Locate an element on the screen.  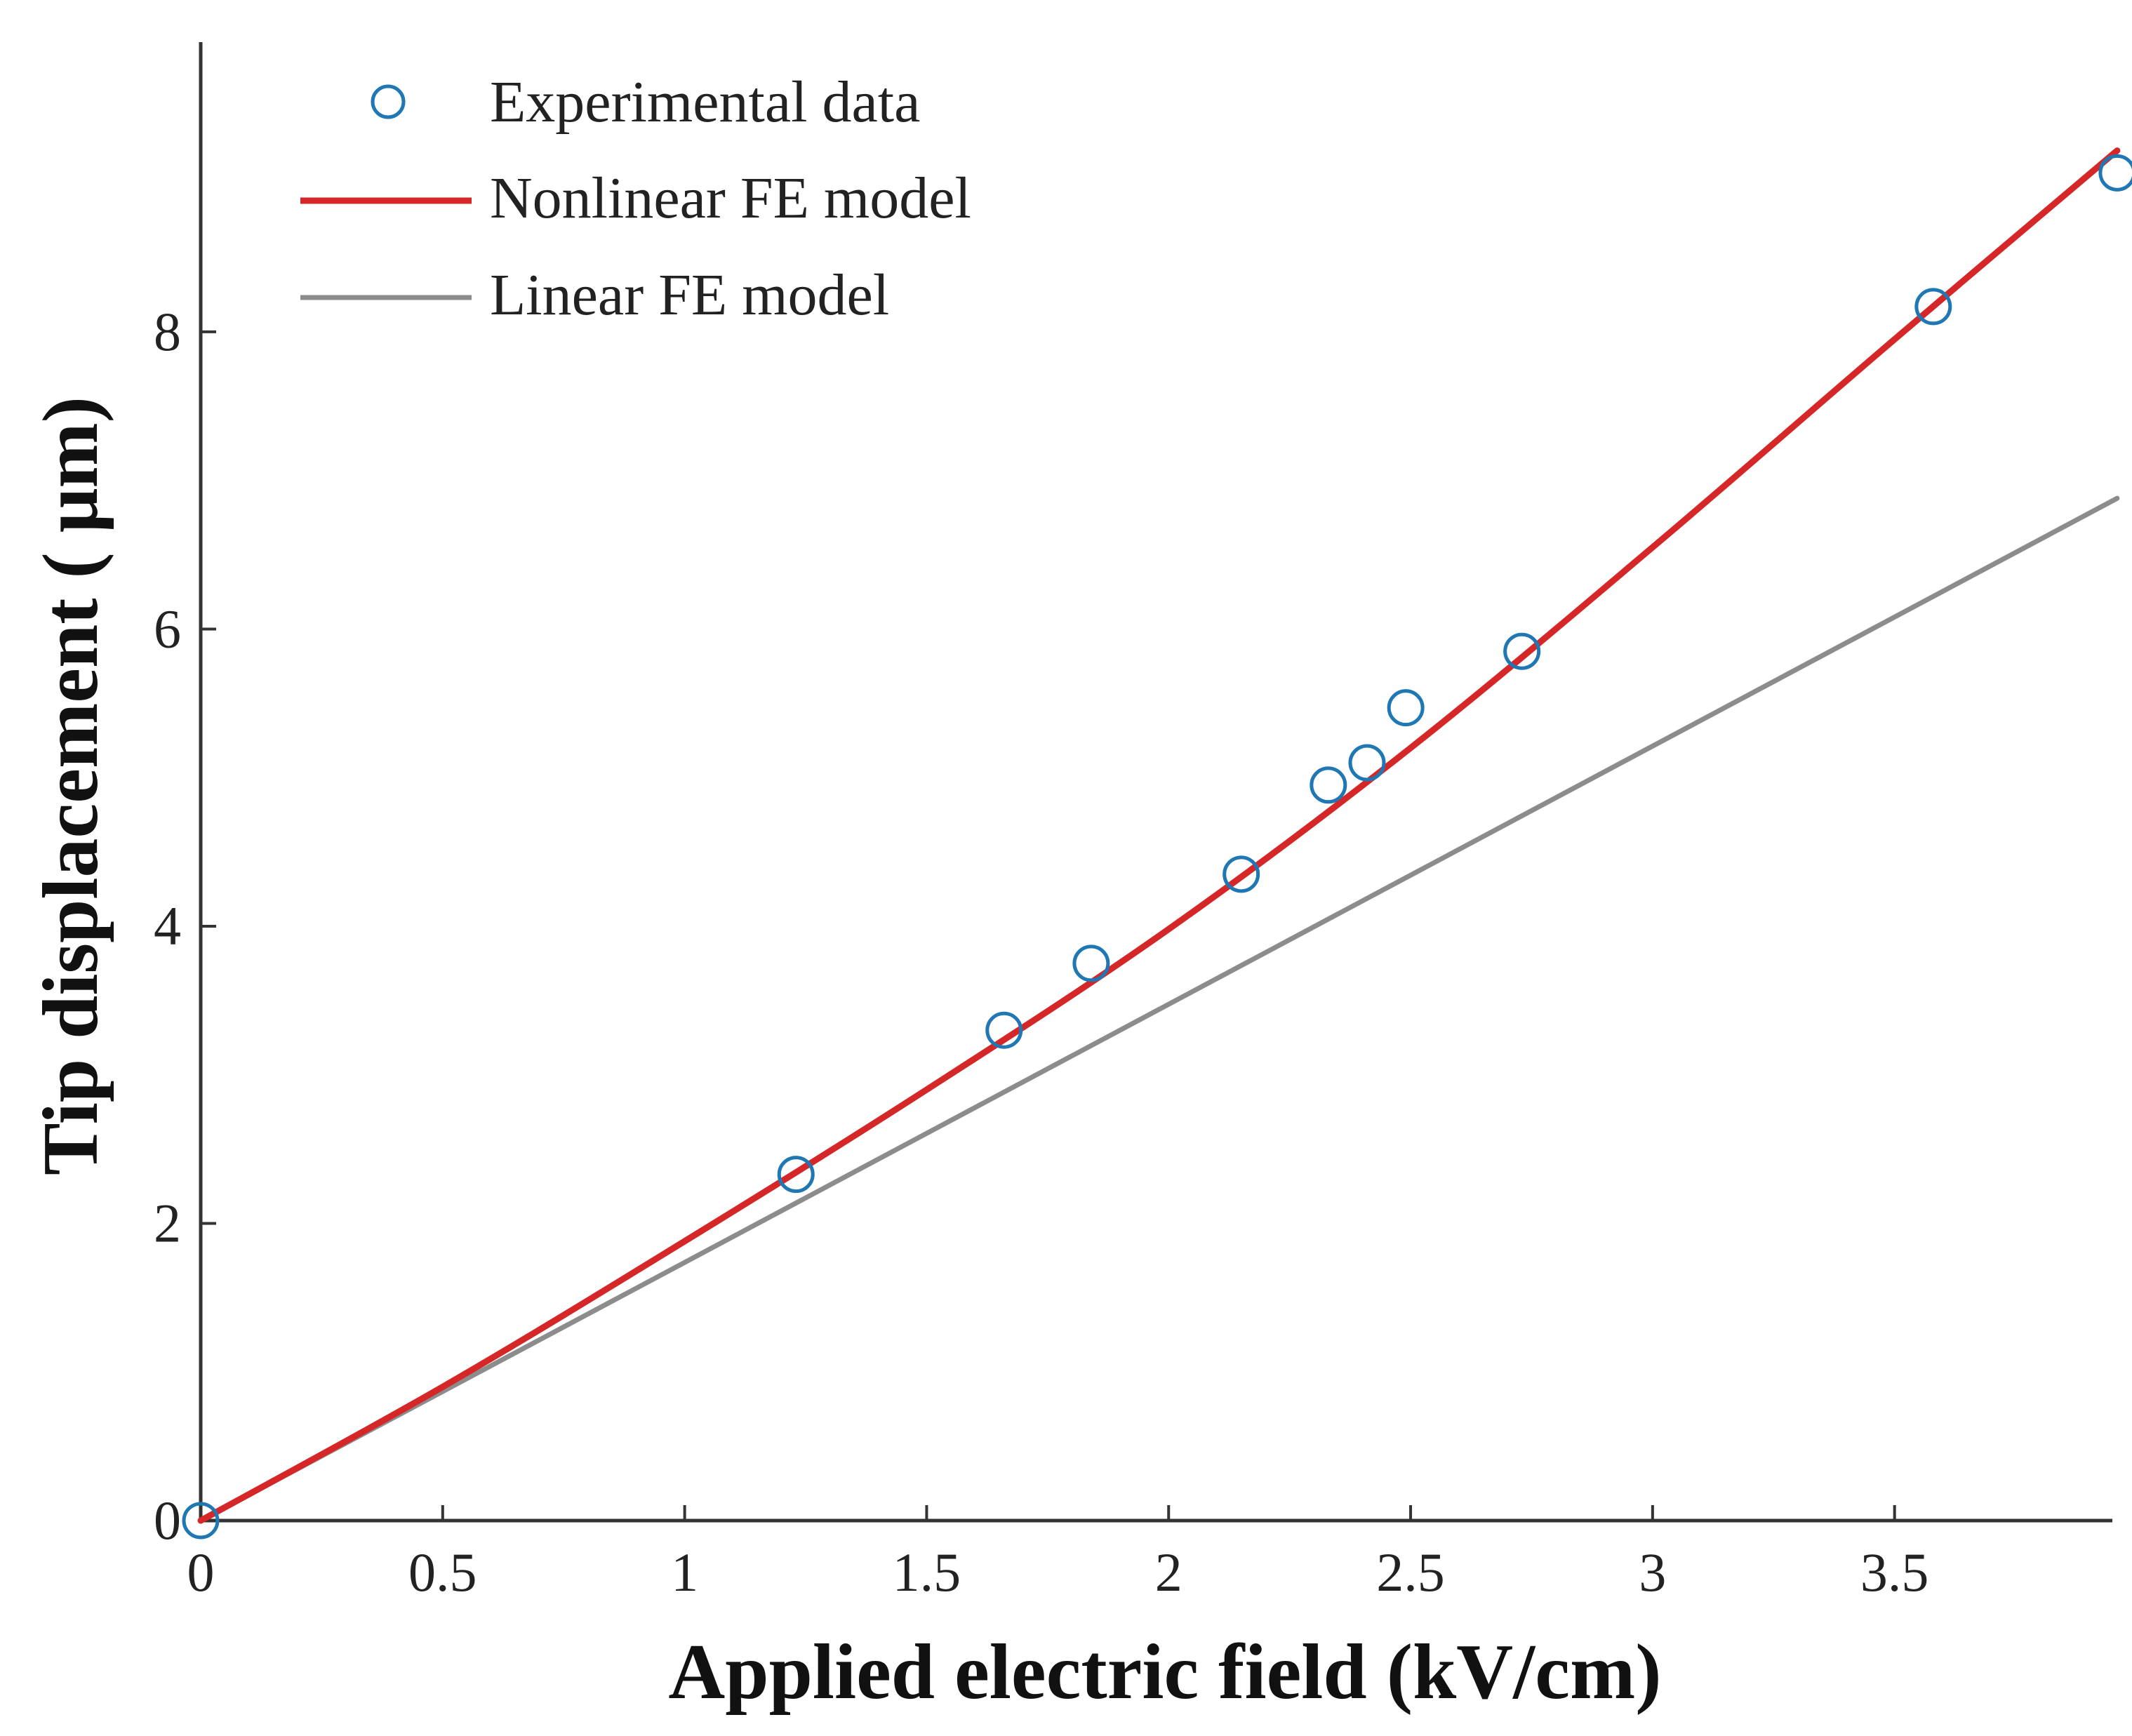
x-tick-label: 0.5 is located at coordinates (442, 1572).